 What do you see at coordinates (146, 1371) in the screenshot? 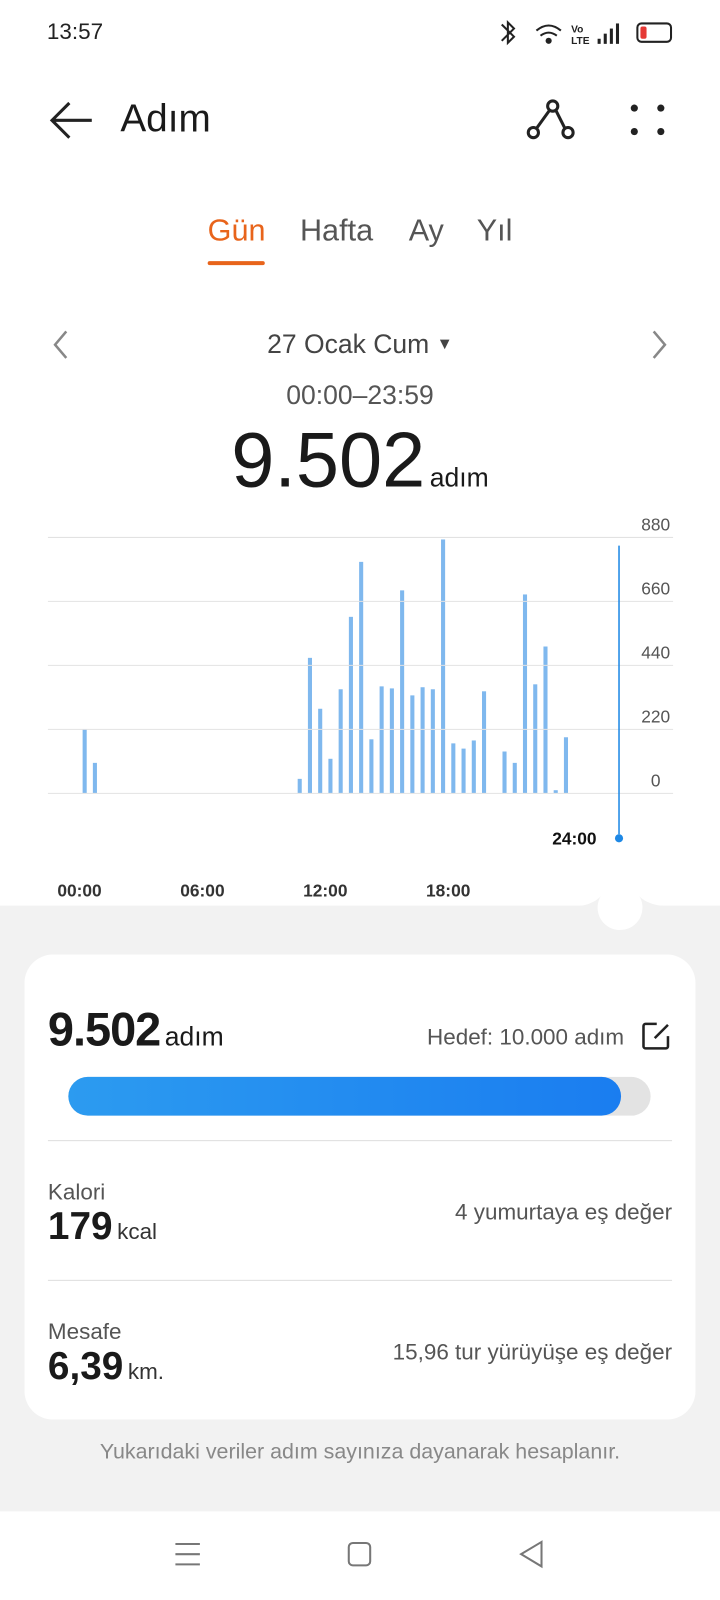
I see `distance-unit: km.` at bounding box center [146, 1371].